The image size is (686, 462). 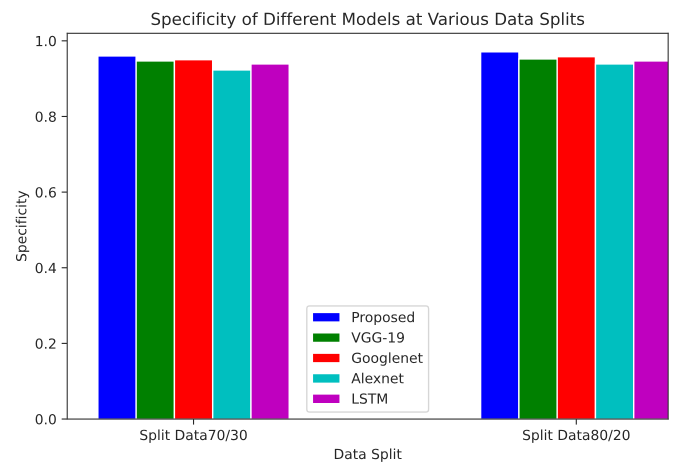 What do you see at coordinates (377, 337) in the screenshot?
I see `legend-label: VGG-19` at bounding box center [377, 337].